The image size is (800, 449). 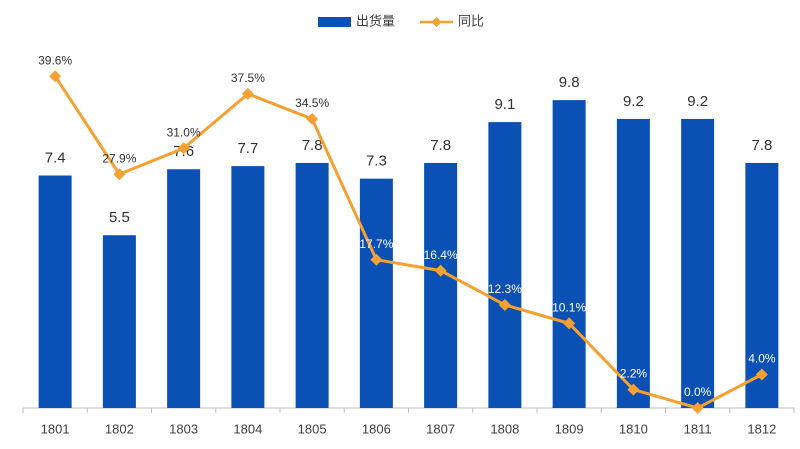 What do you see at coordinates (247, 148) in the screenshot?
I see `bar-value-label: 7.7` at bounding box center [247, 148].